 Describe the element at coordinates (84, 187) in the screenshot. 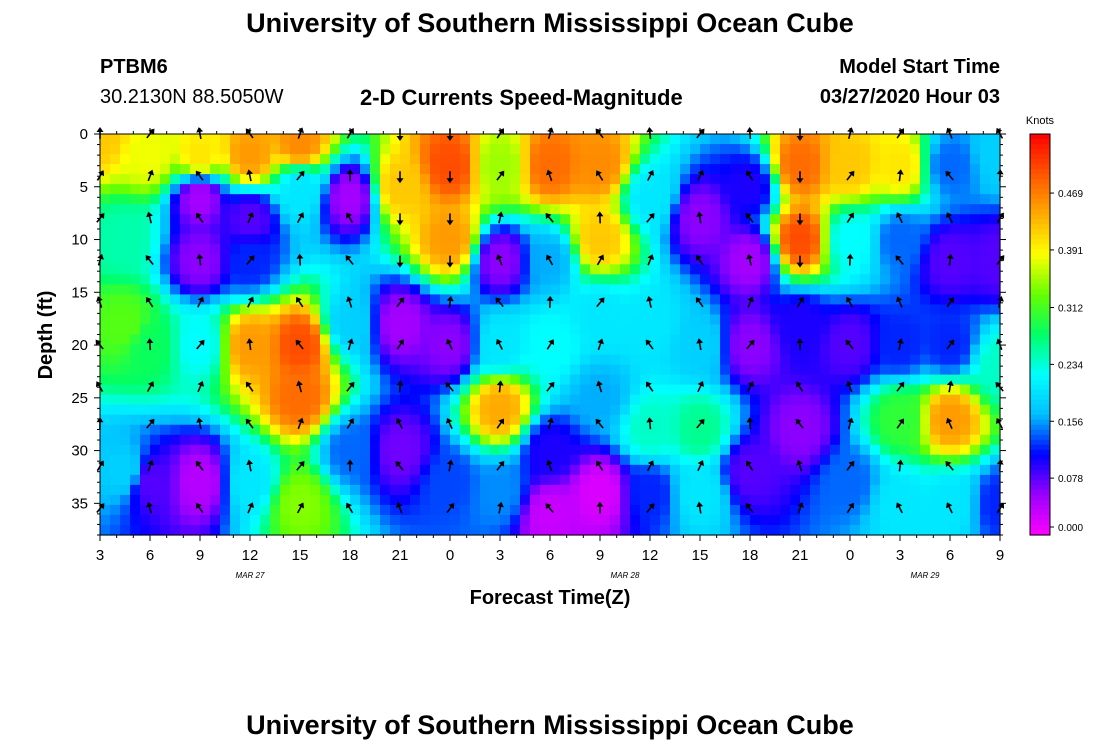

I see `y-tick-label: 5` at that location.